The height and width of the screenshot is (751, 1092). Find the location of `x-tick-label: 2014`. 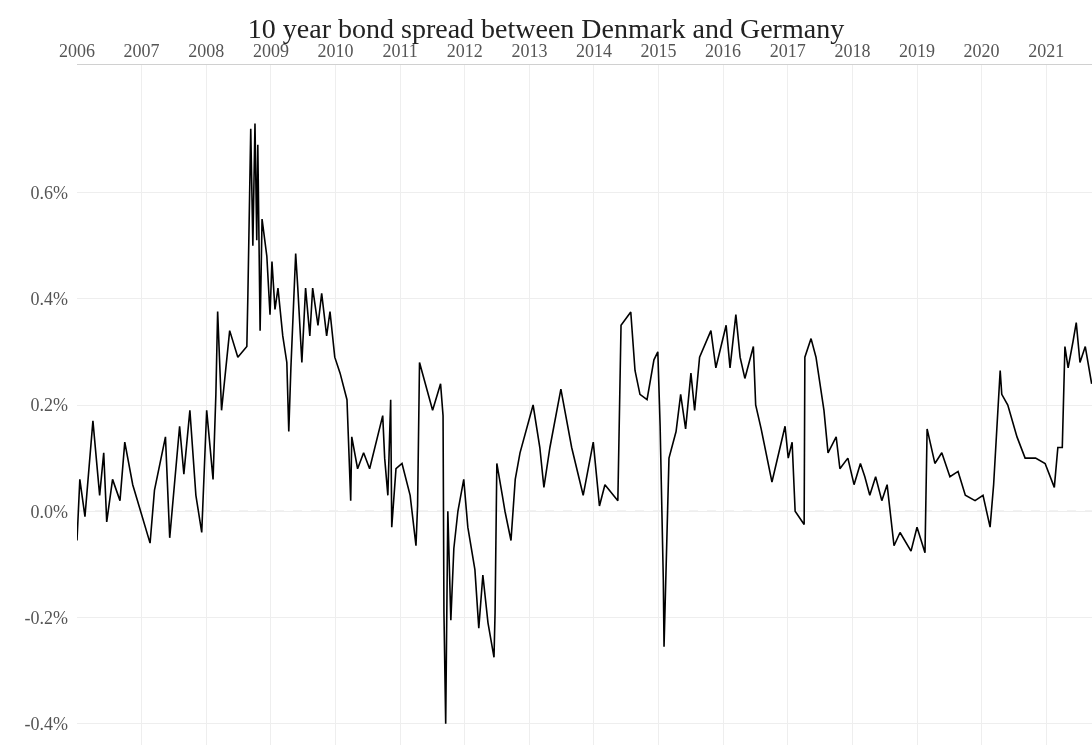

x-tick-label: 2014 is located at coordinates (593, 50).